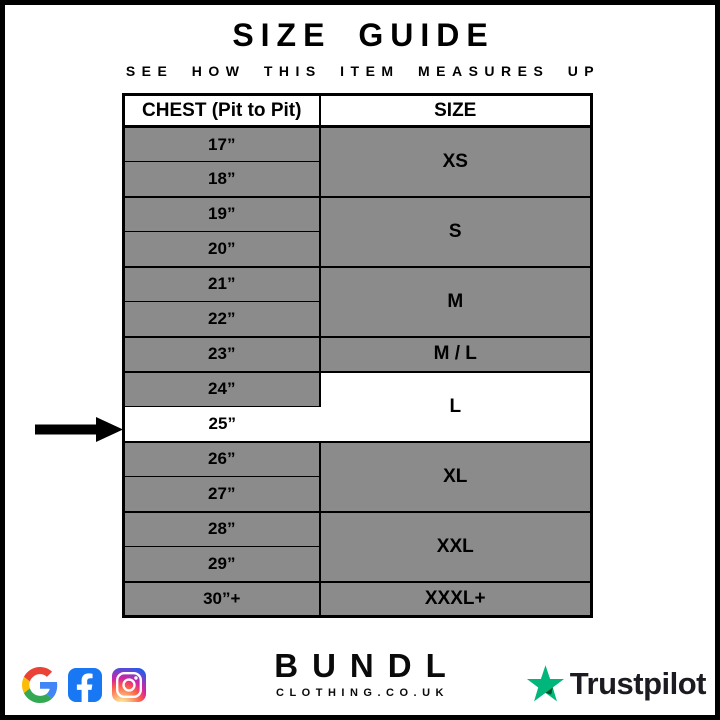 Image resolution: width=720 pixels, height=720 pixels. I want to click on chest-cell: 18”, so click(222, 179).